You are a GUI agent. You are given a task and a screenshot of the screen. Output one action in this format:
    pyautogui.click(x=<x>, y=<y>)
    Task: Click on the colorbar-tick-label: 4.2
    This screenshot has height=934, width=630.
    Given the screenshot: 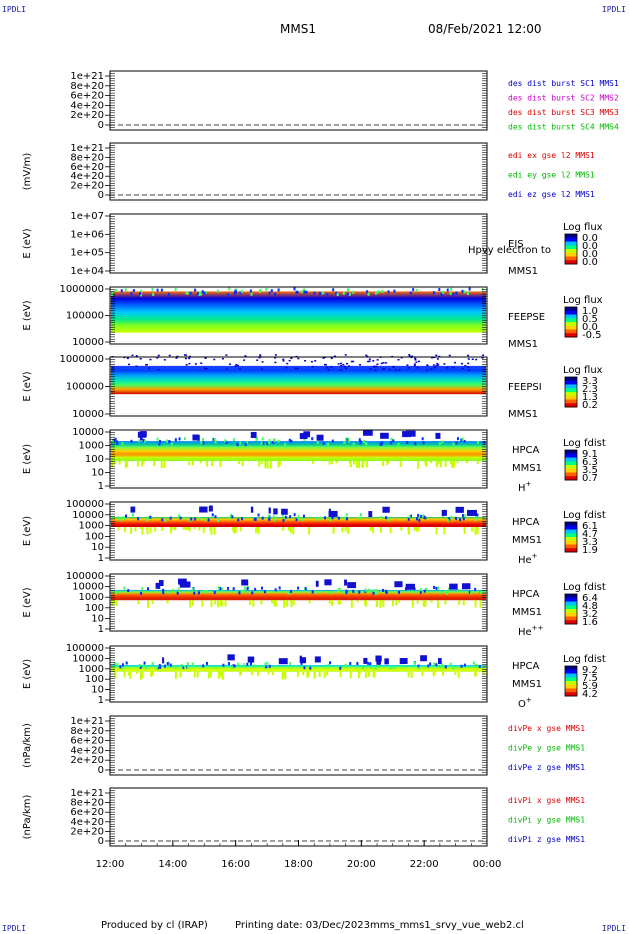 What is the action you would take?
    pyautogui.click(x=590, y=694)
    